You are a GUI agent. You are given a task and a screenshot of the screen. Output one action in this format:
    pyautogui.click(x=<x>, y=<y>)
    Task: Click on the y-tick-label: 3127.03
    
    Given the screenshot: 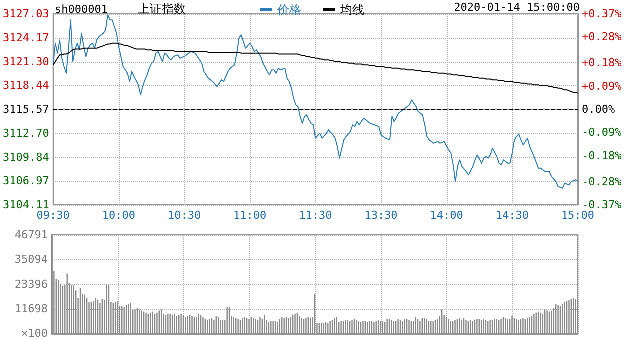 What is the action you would take?
    pyautogui.click(x=26, y=14)
    